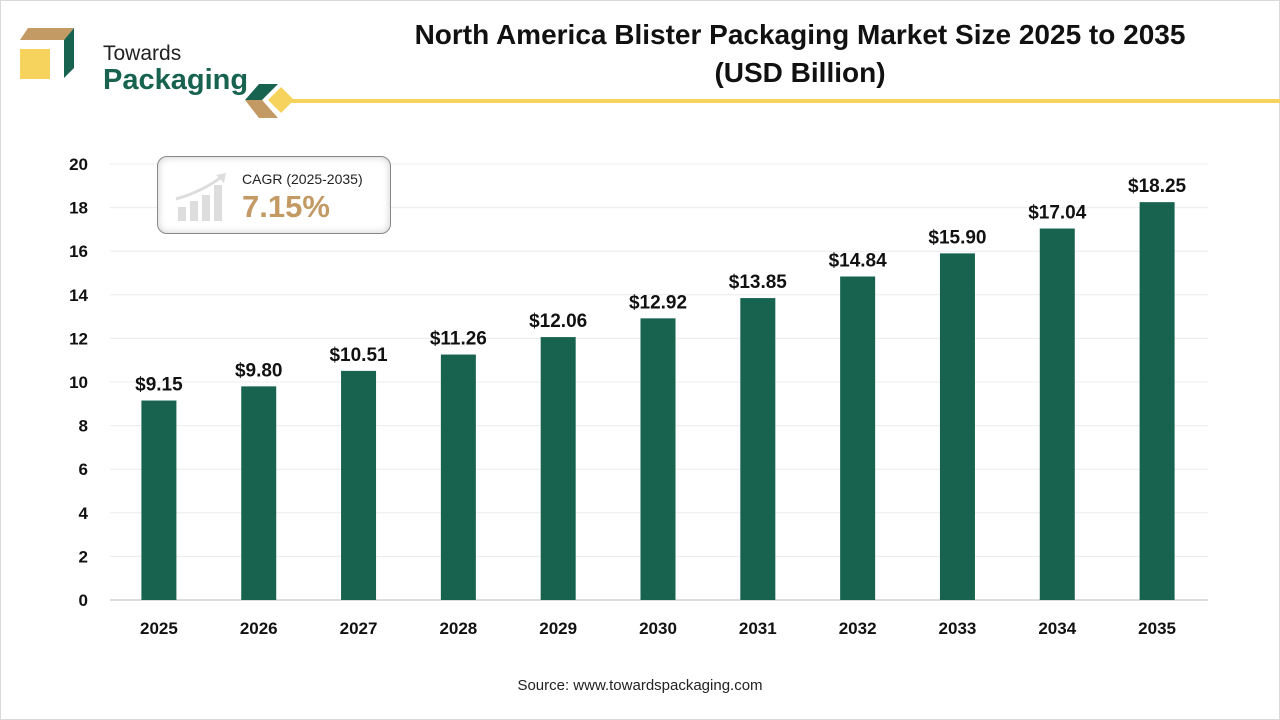 The image size is (1280, 720). I want to click on cagr-box: CAGR (2025-2035) 7.15%, so click(274, 195).